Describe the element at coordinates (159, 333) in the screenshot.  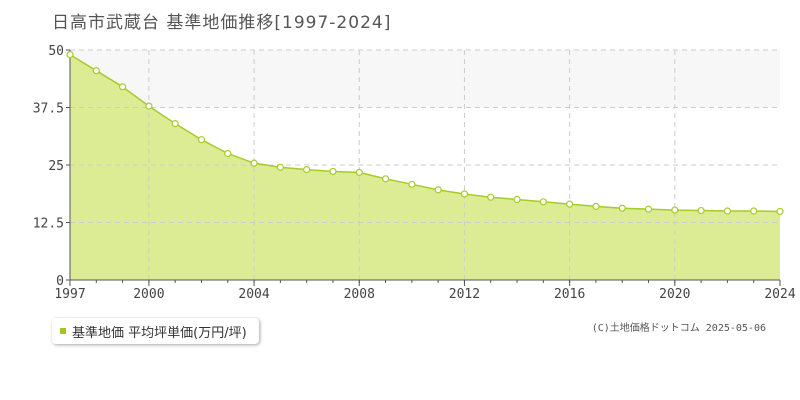
I see `legend-label: 基準地価 平均坪単価(万円/坪)` at that location.